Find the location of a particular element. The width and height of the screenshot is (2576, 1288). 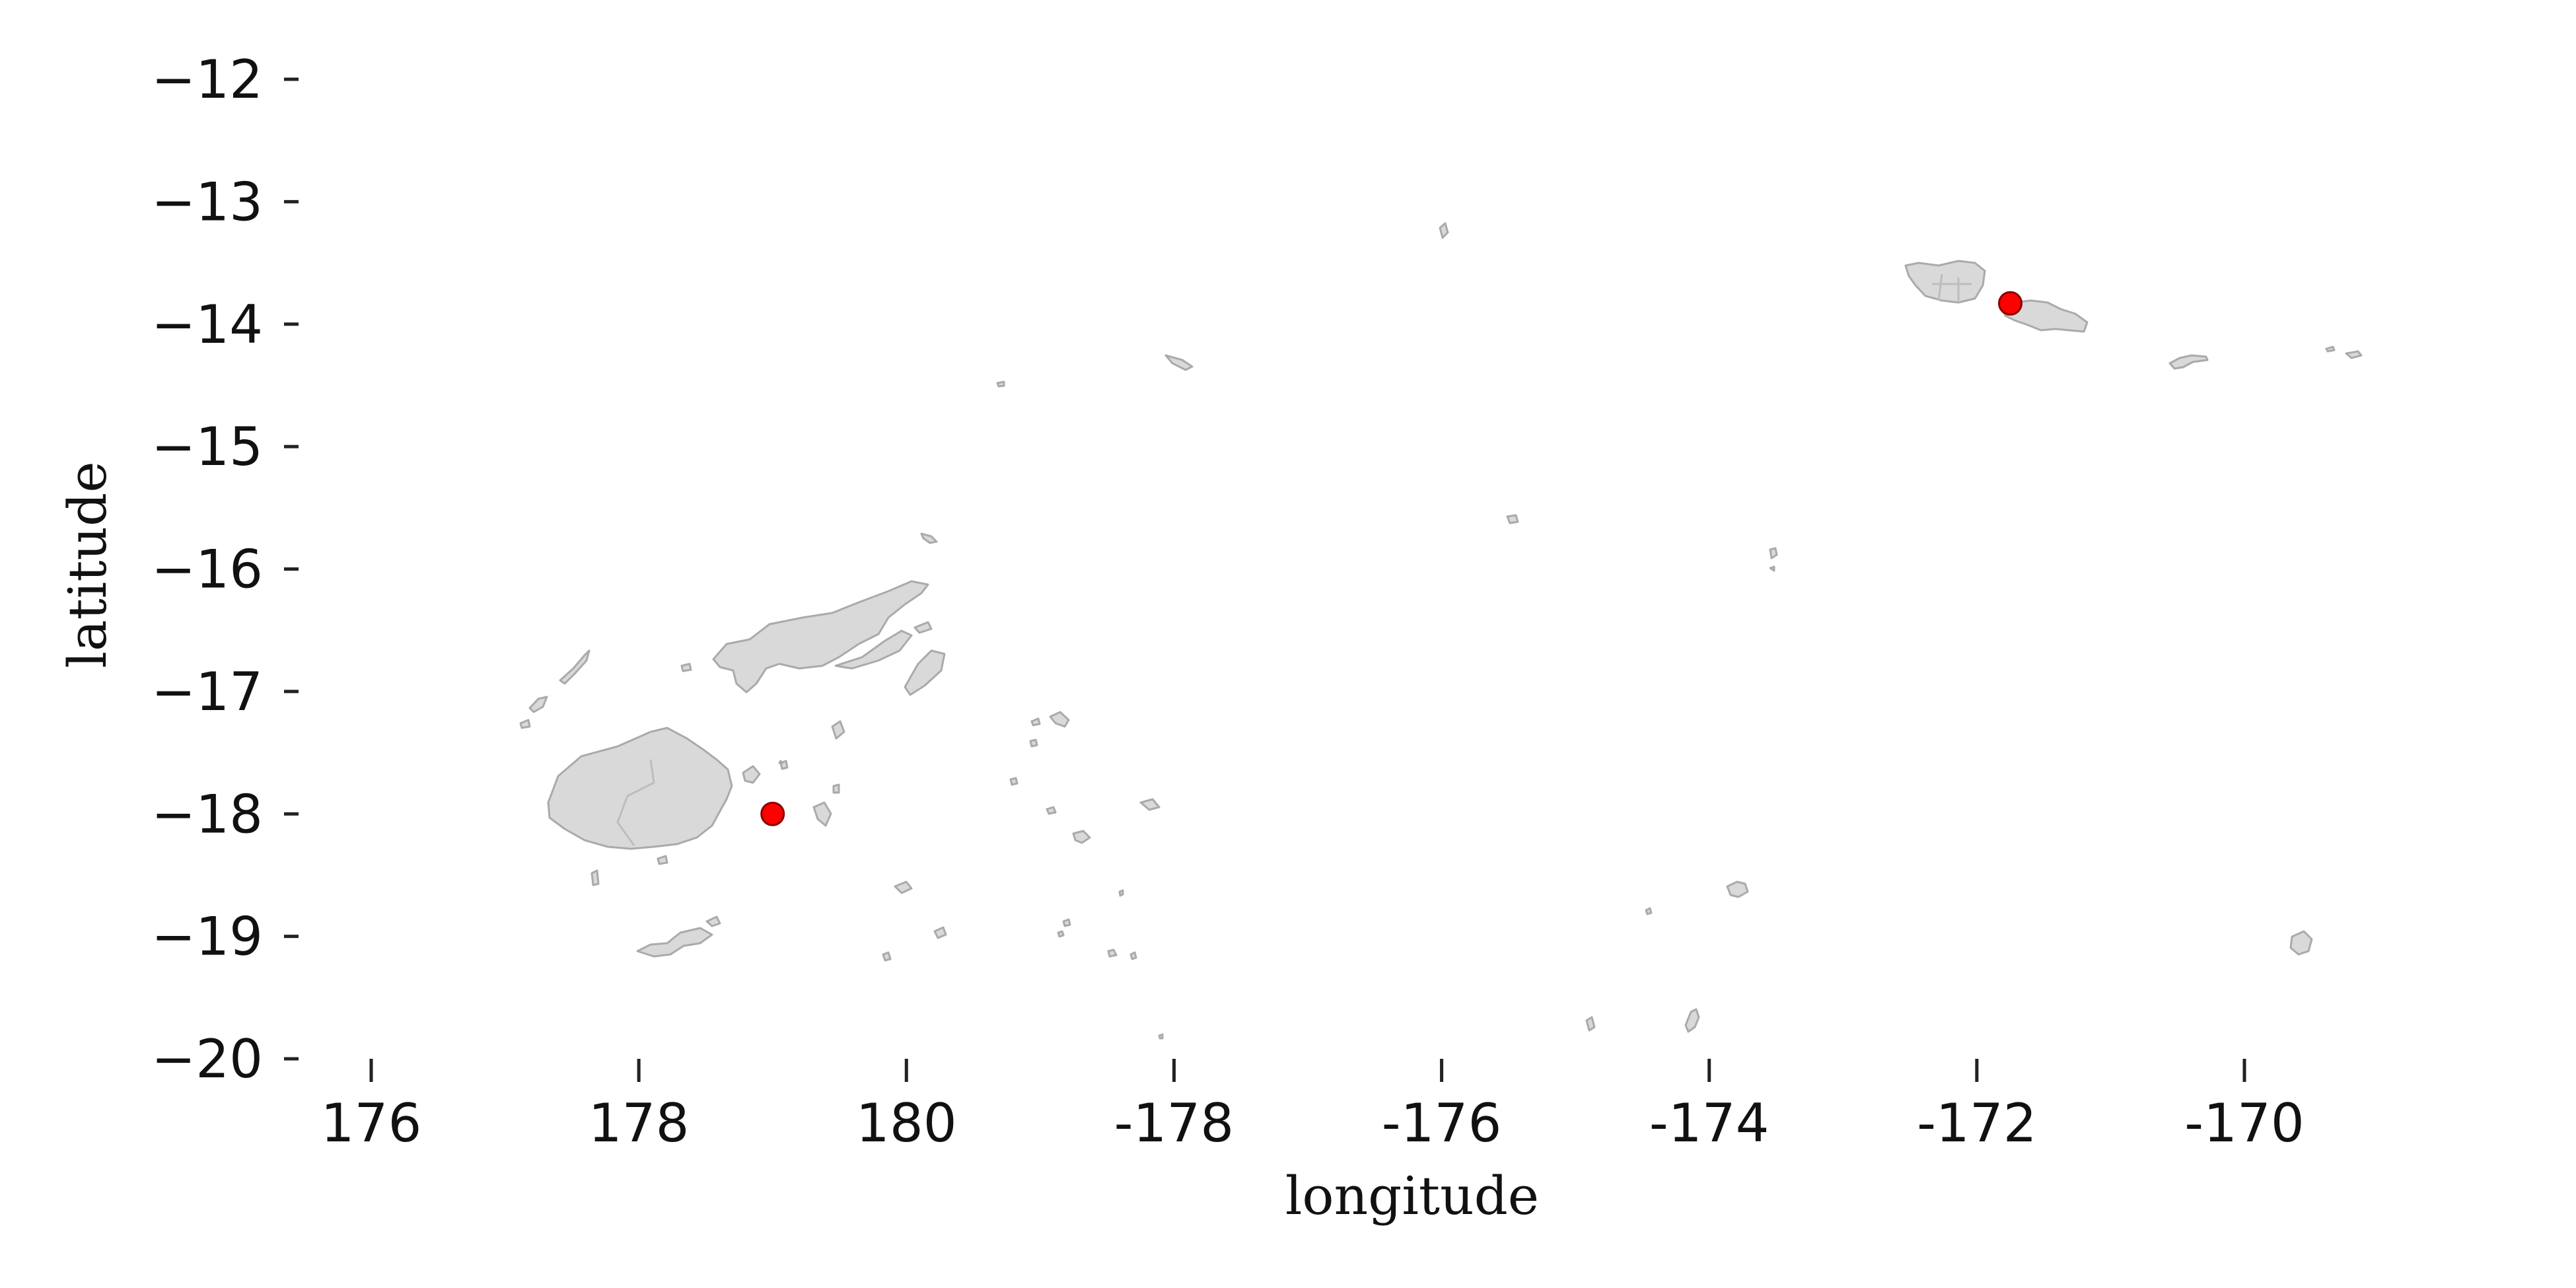

x-tick-label: -170 is located at coordinates (2244, 1123).